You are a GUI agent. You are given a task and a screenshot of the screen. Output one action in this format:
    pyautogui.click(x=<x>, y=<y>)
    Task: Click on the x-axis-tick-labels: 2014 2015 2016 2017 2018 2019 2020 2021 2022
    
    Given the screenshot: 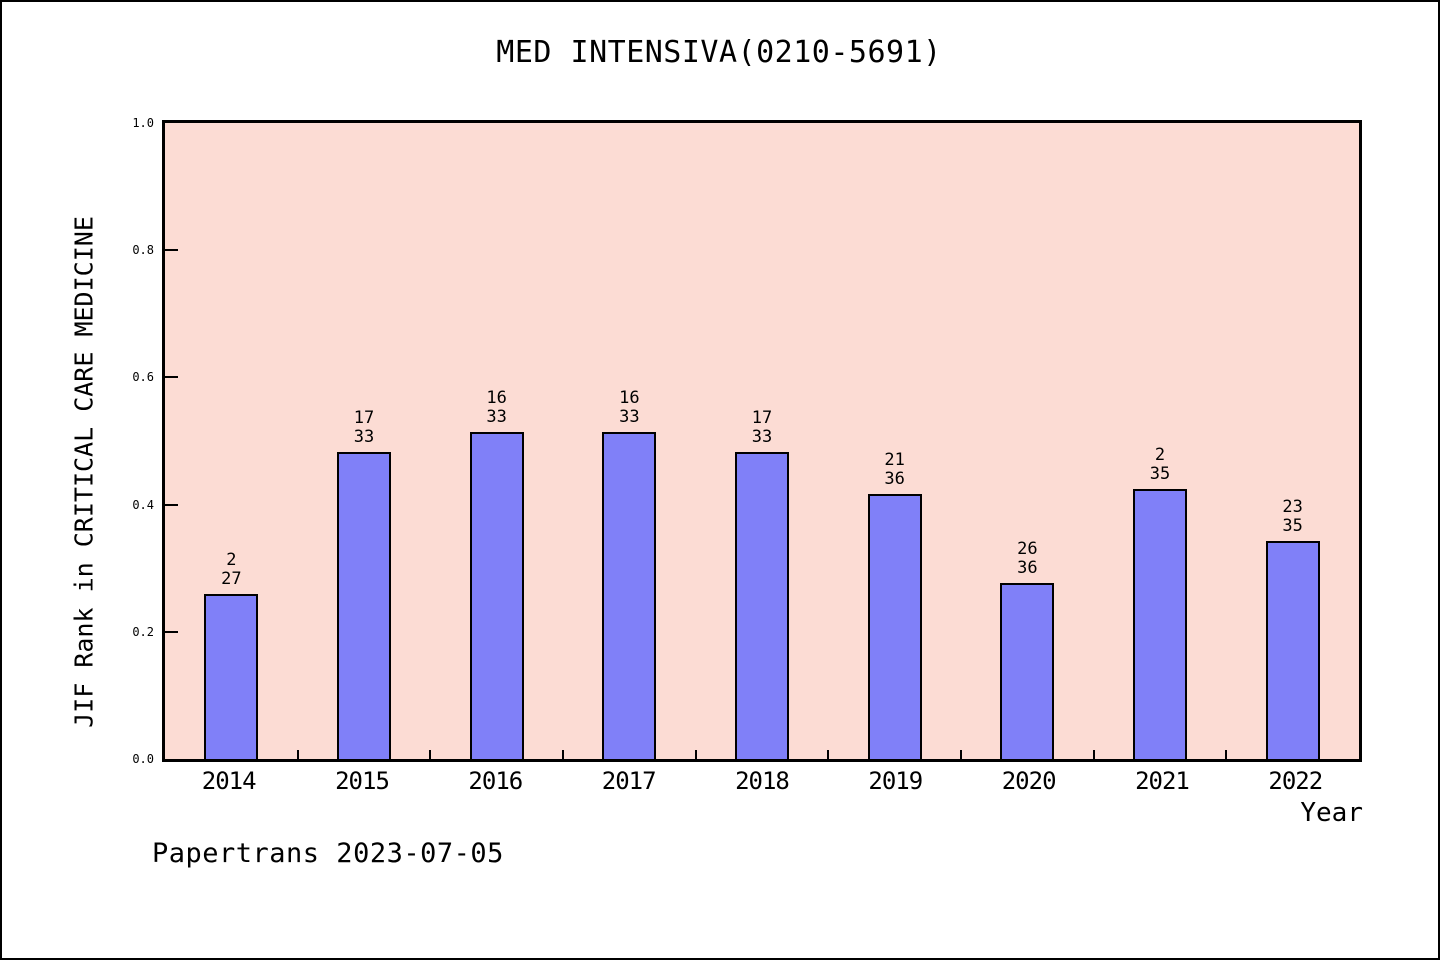 What is the action you would take?
    pyautogui.click(x=762, y=781)
    